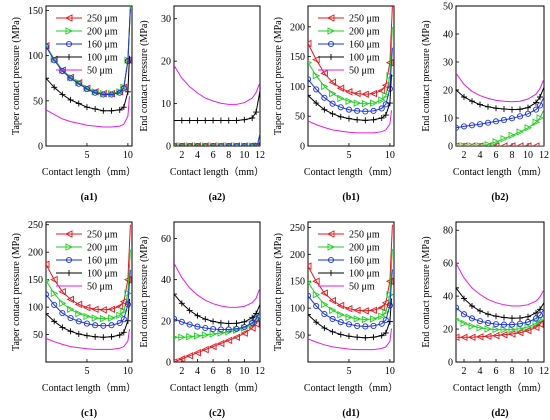  Describe the element at coordinates (448, 119) in the screenshot. I see `y-tick-label: 10` at that location.